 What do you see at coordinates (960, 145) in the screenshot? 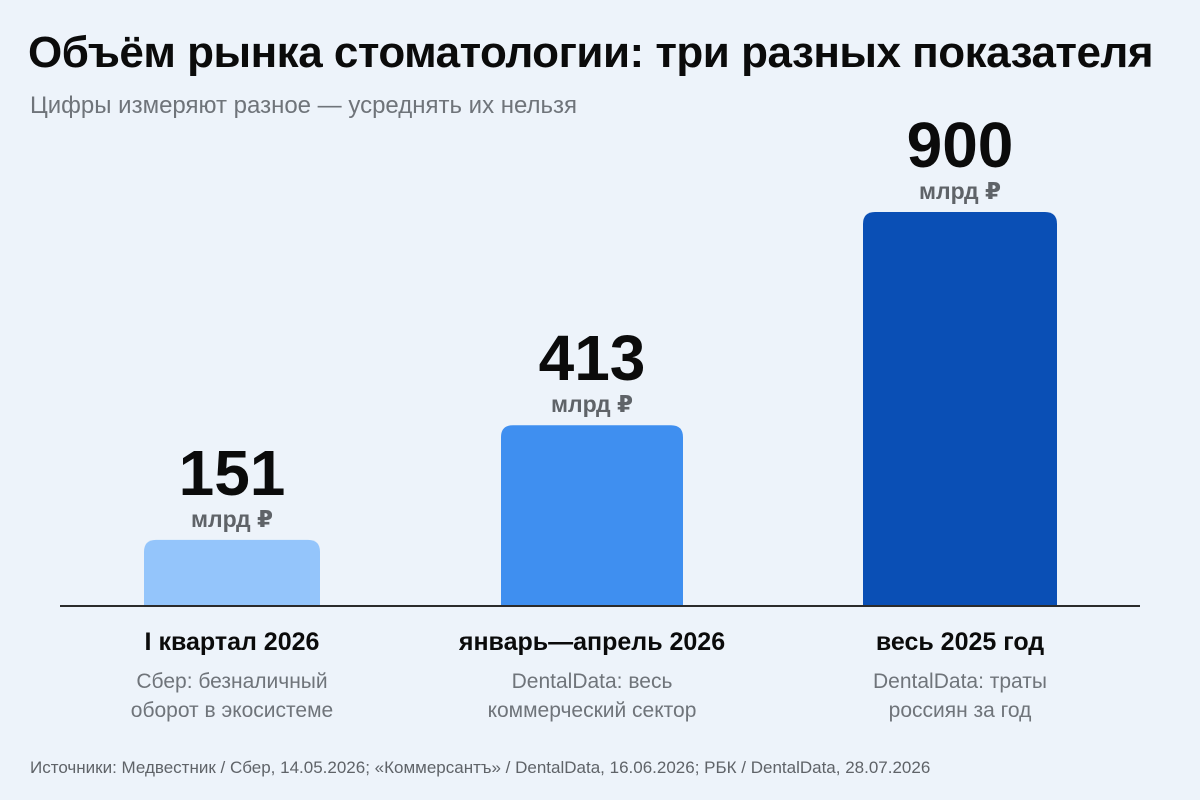
I see `bar-value-label: 900` at bounding box center [960, 145].